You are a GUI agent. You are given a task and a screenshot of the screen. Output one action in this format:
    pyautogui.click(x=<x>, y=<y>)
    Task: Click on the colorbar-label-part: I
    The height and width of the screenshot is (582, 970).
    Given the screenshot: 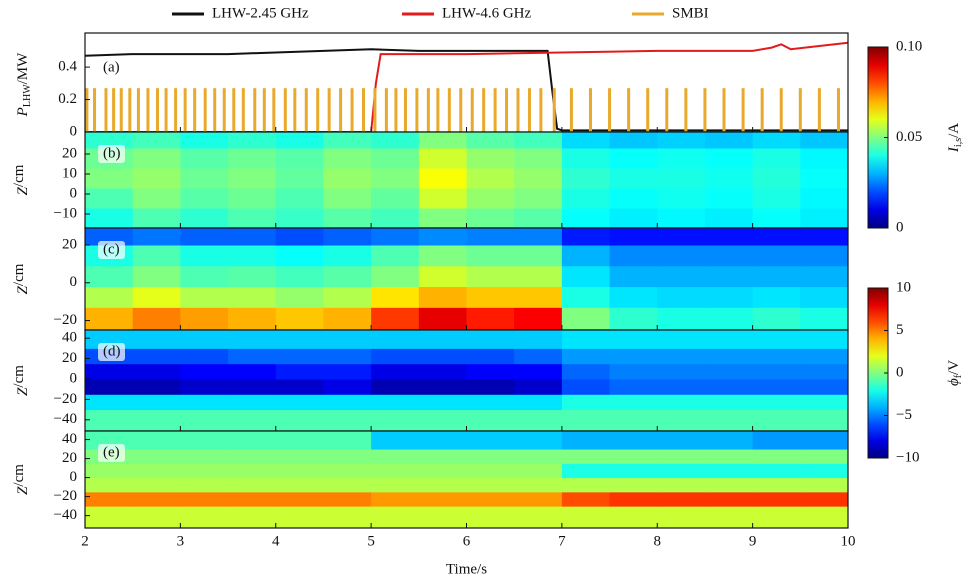 What is the action you would take?
    pyautogui.click(x=954, y=149)
    